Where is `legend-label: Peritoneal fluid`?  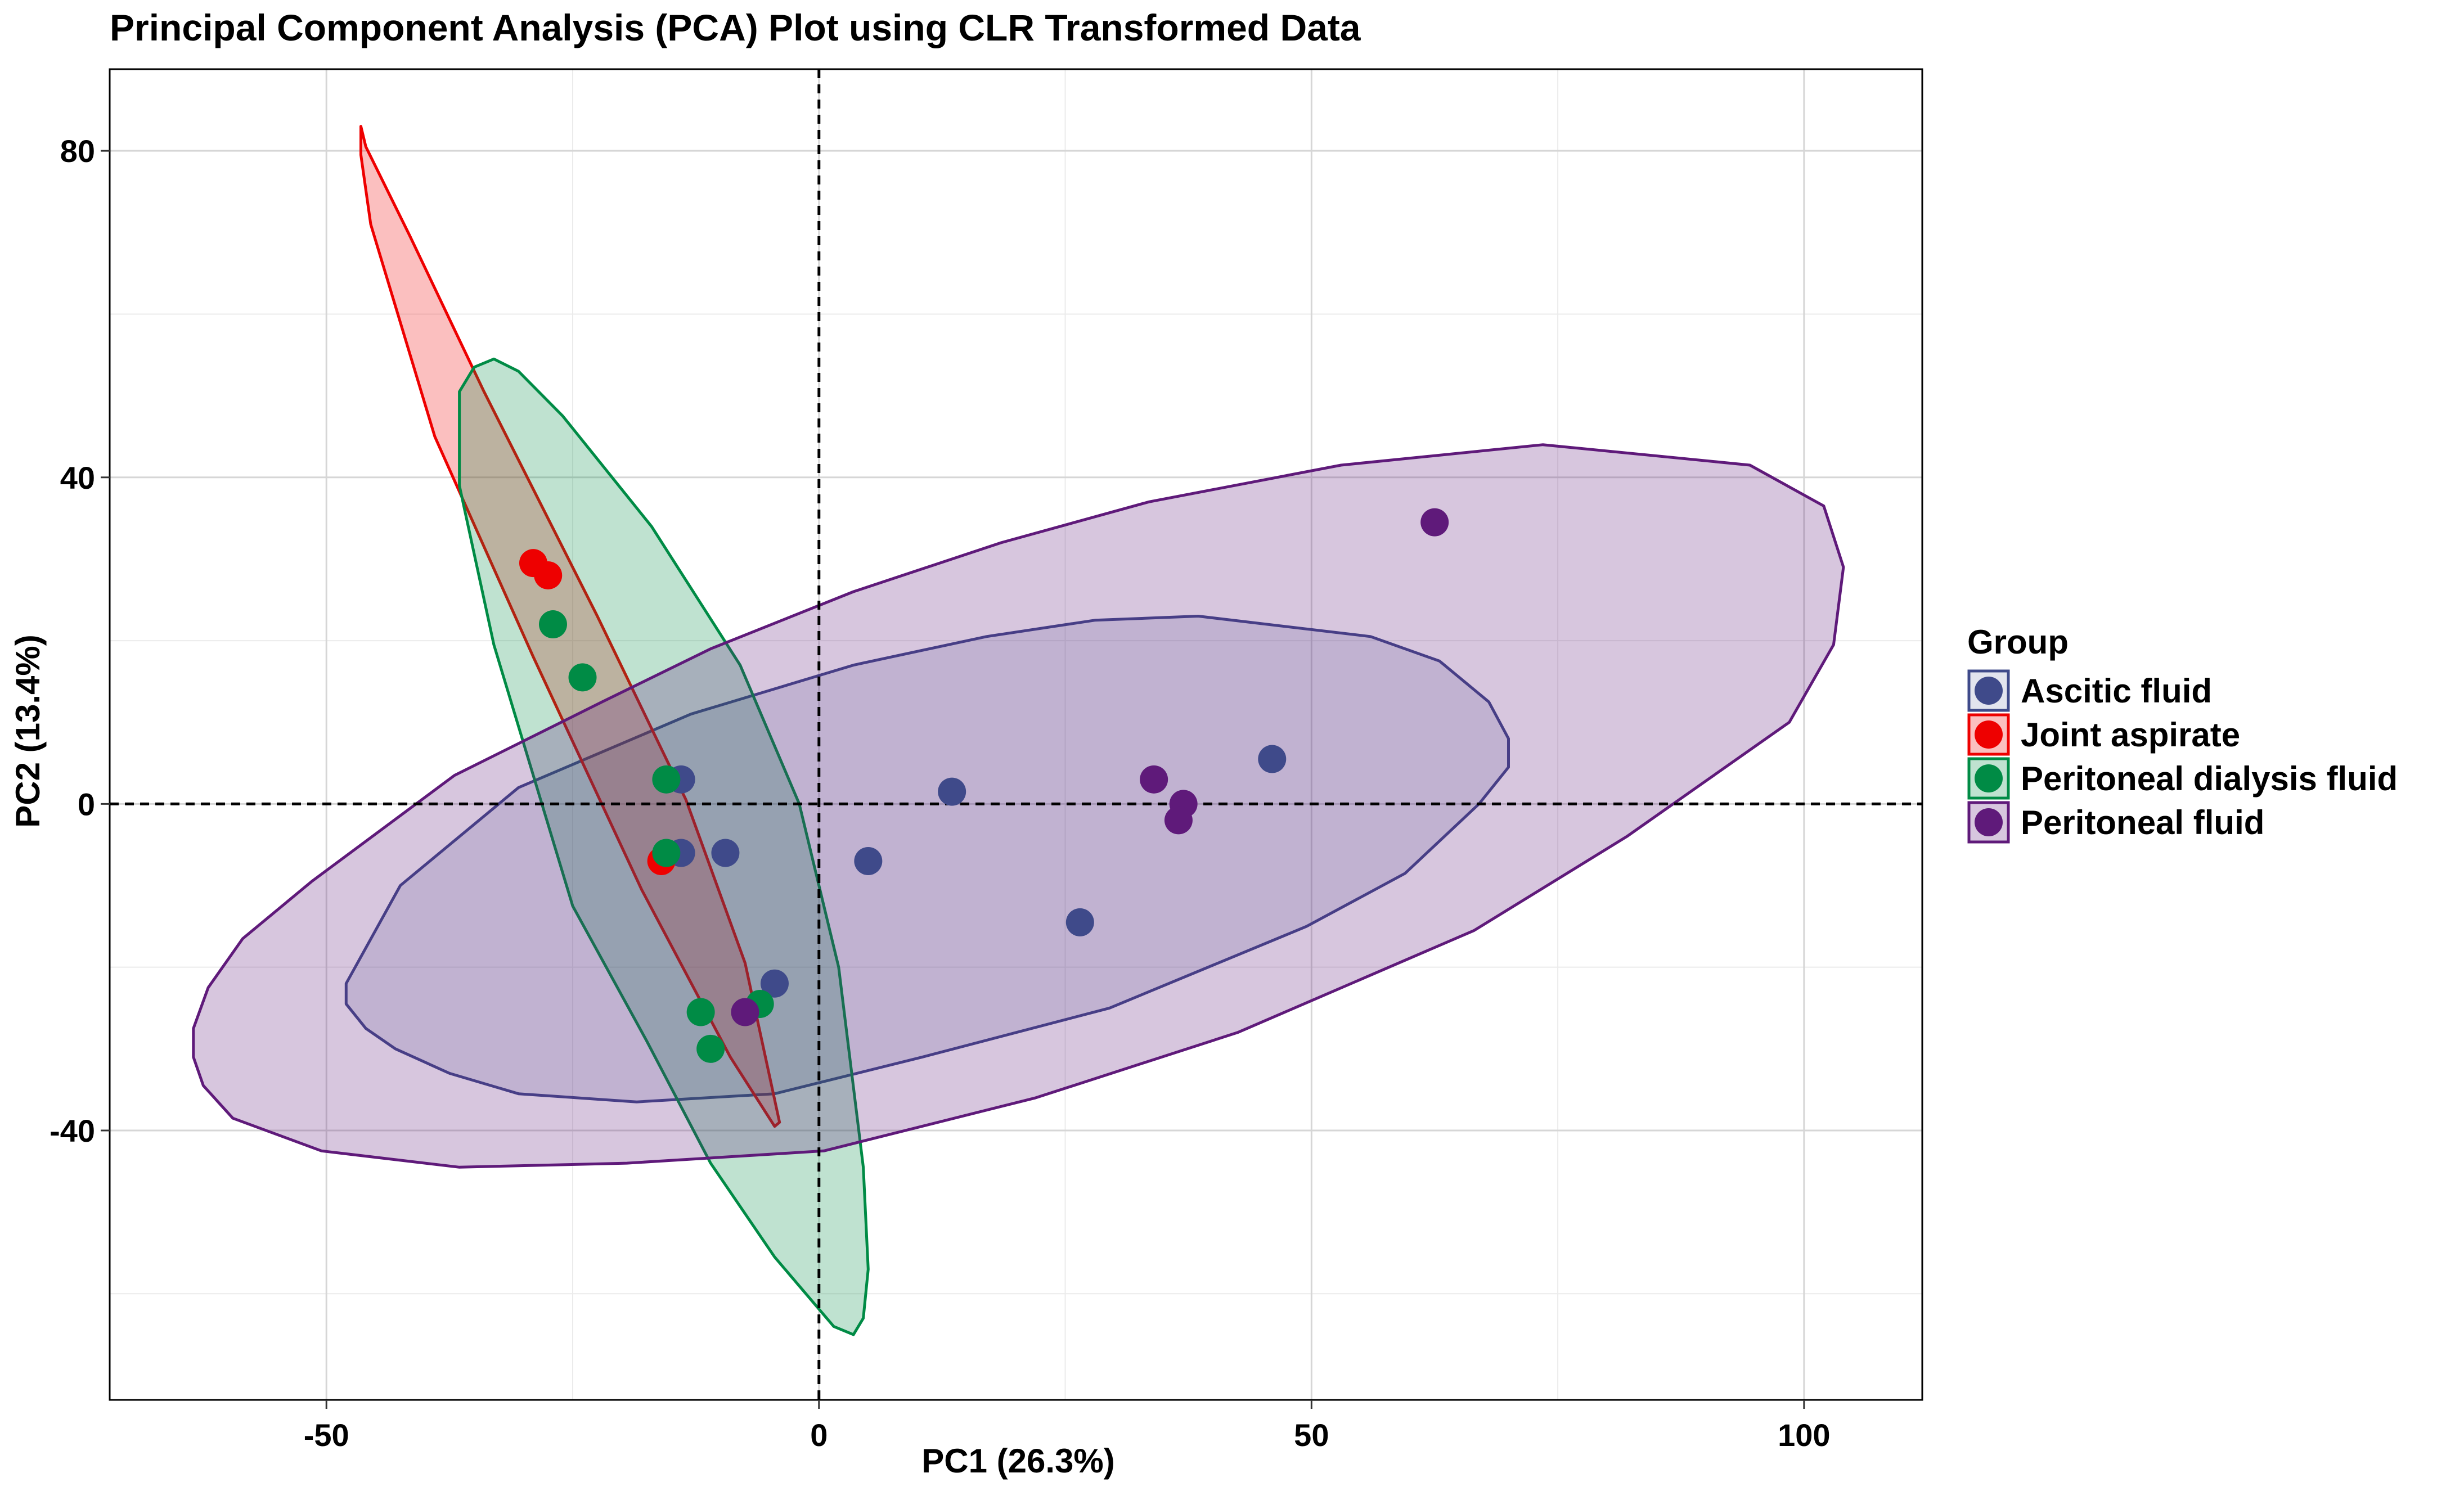
legend-label: Peritoneal fluid is located at coordinates (2142, 823).